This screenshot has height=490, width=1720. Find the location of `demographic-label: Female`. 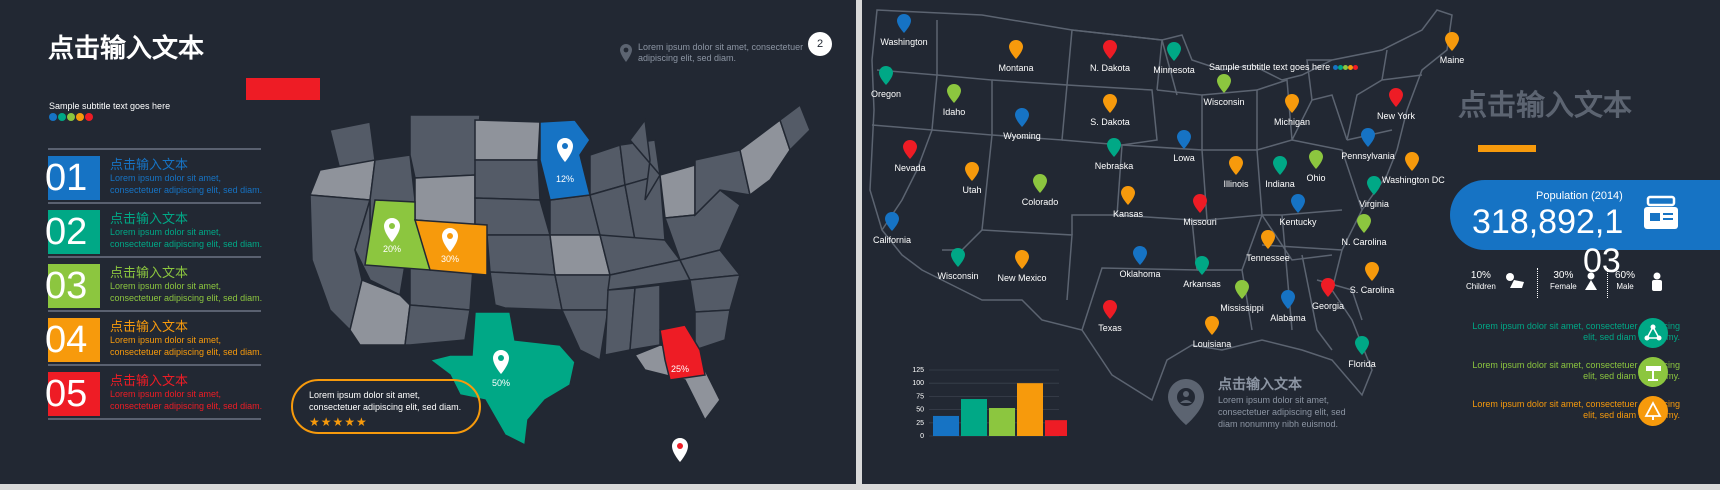

demographic-label: Female is located at coordinates (1563, 286).